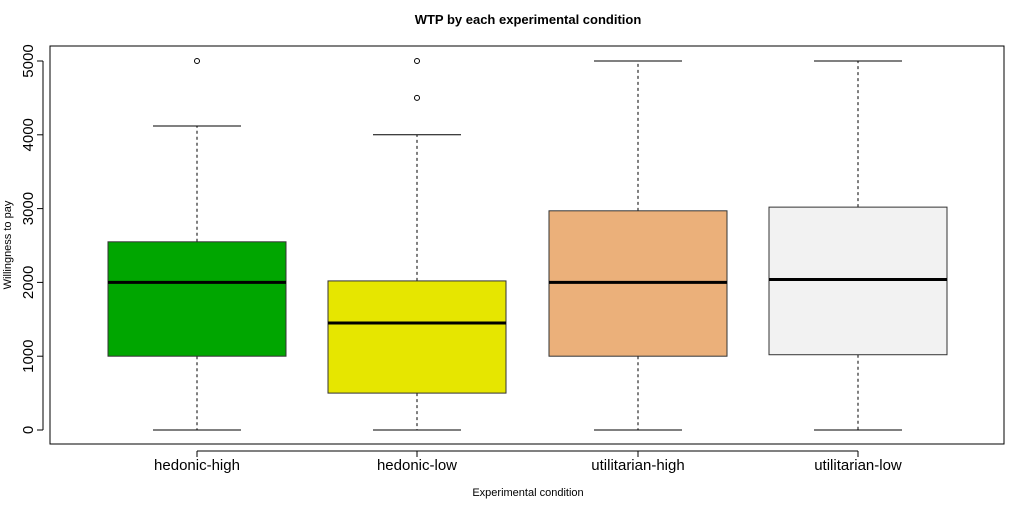  Describe the element at coordinates (28, 208) in the screenshot. I see `y-tick-label: 3000` at that location.